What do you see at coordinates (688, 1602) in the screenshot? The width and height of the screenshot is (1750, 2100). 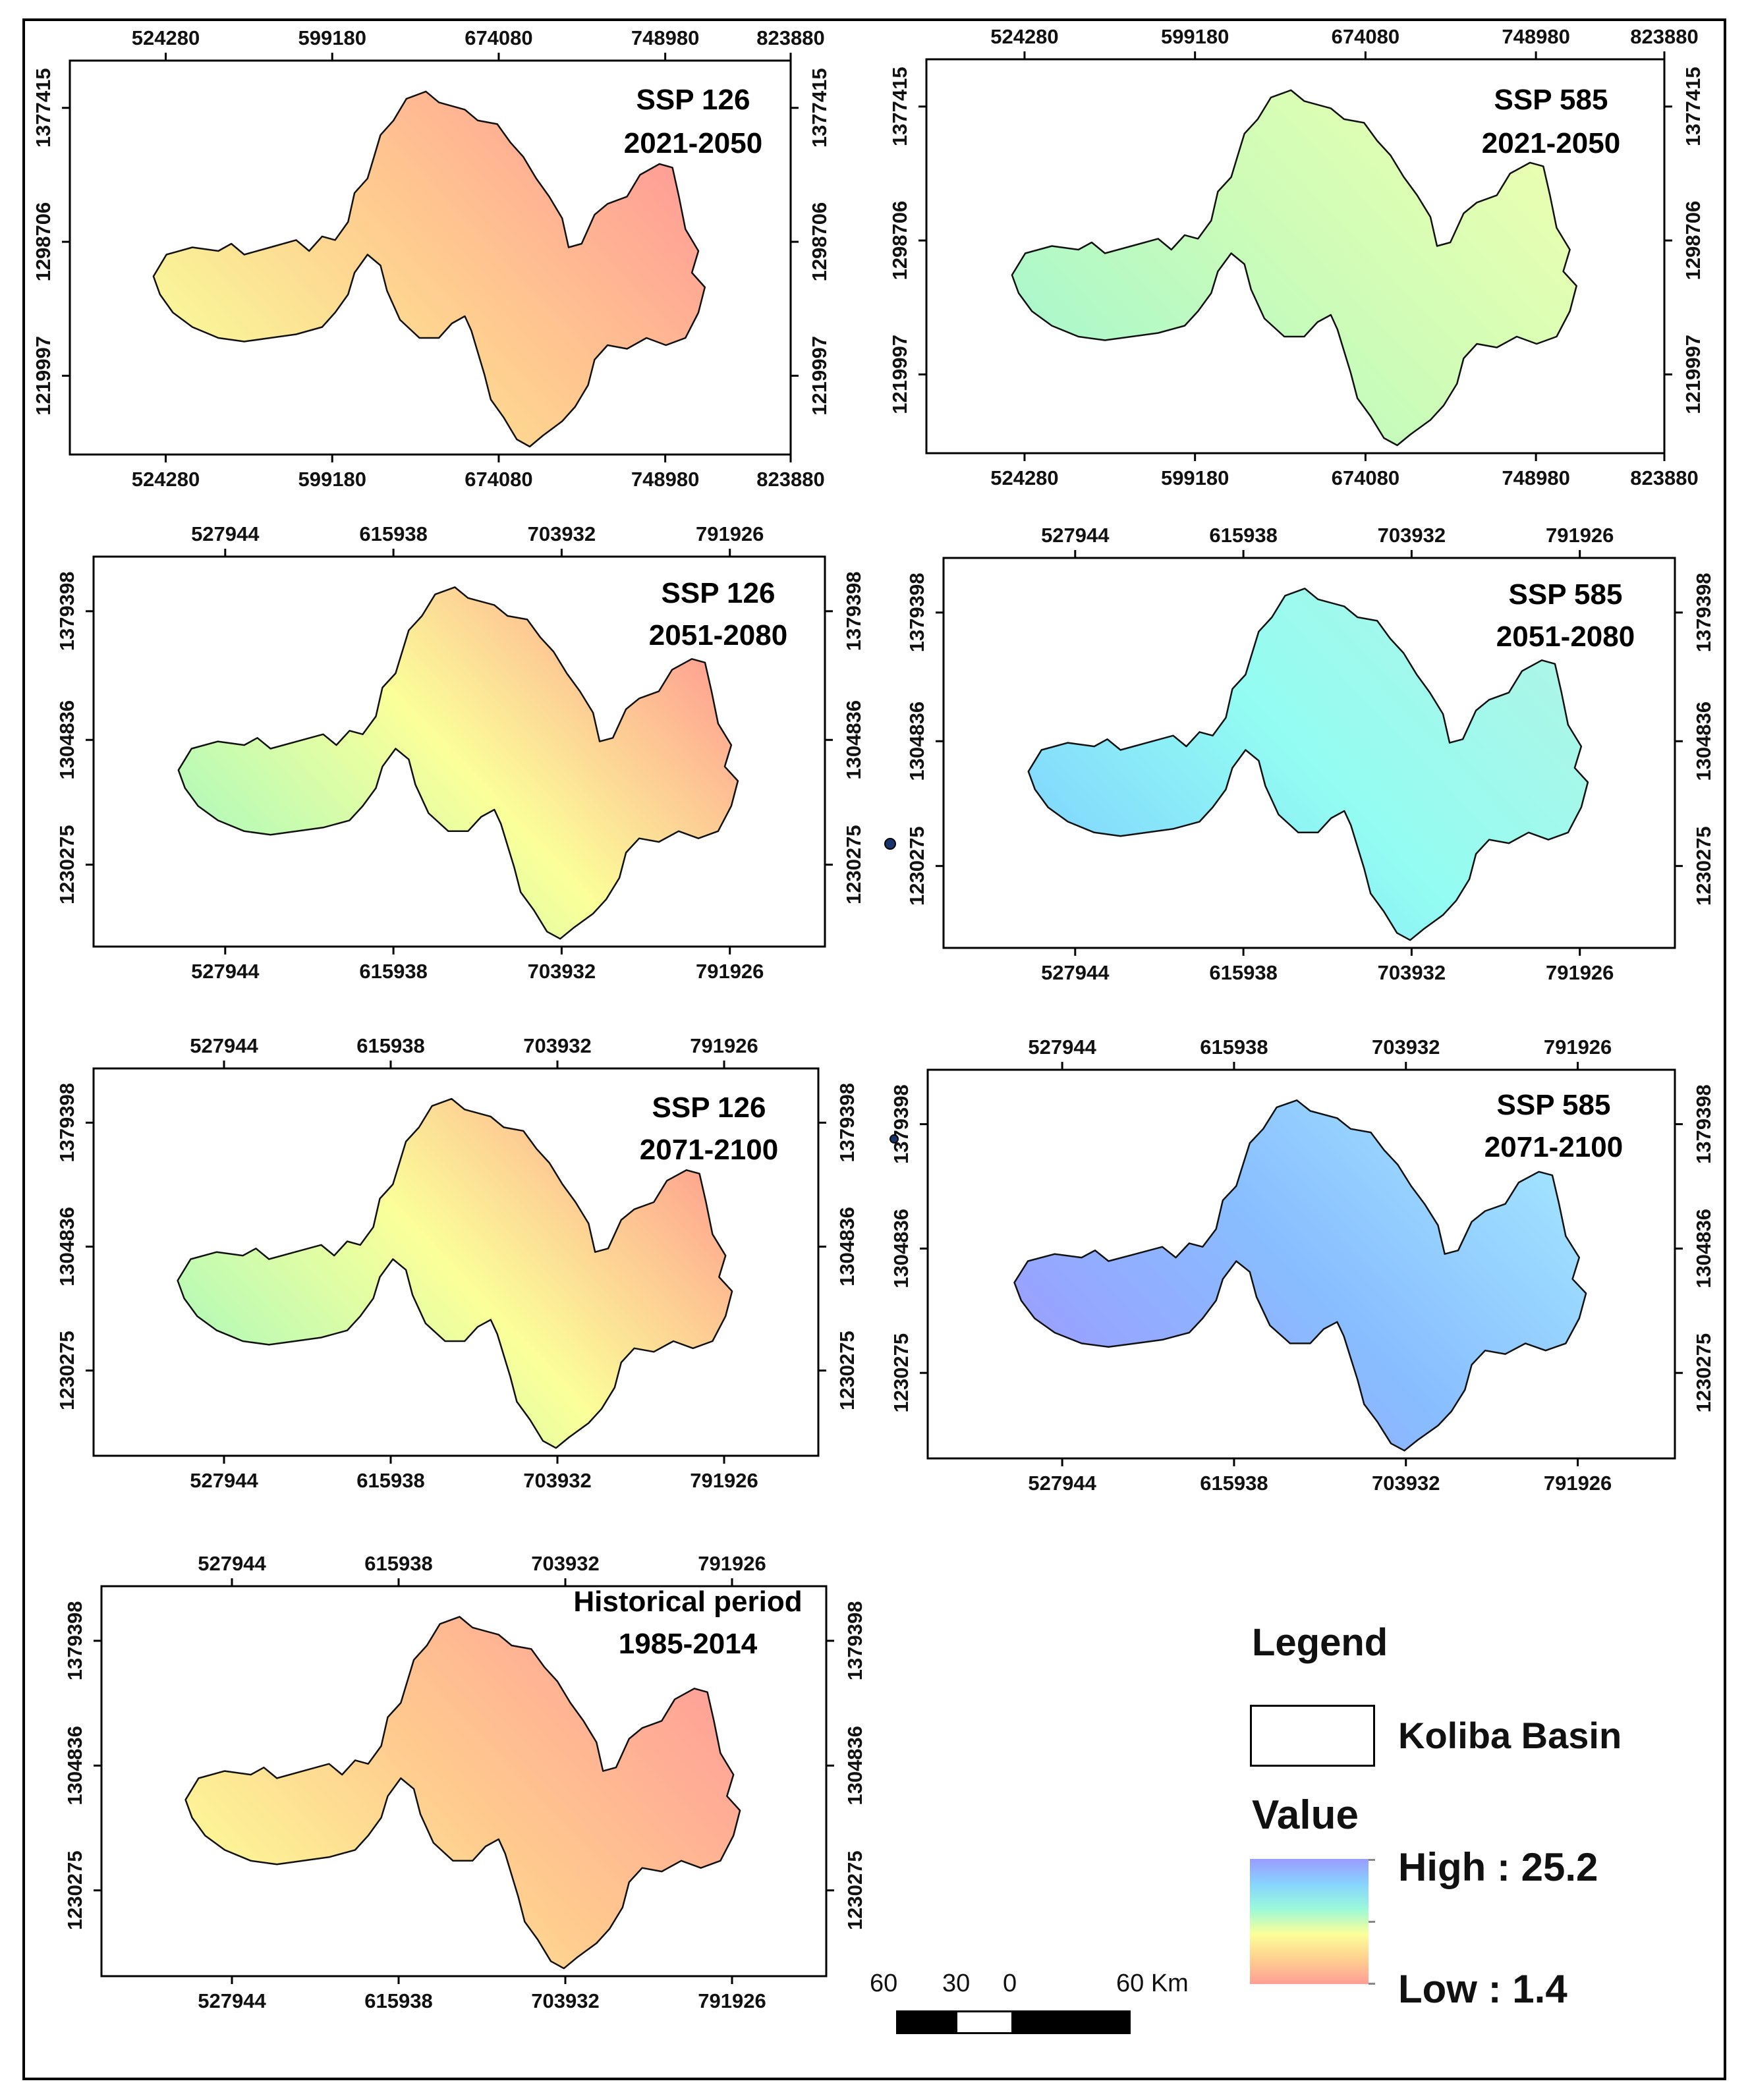 I see `panel-title-line1: Historical period` at bounding box center [688, 1602].